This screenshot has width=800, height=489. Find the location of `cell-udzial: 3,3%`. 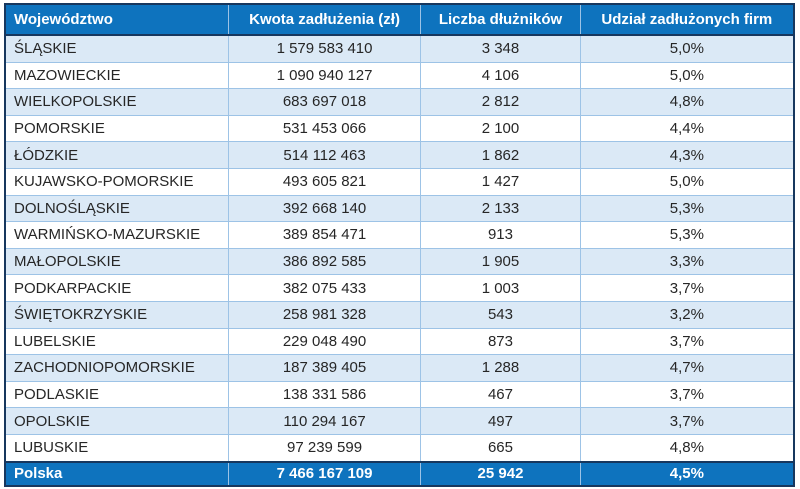

cell-udzial: 3,3% is located at coordinates (686, 261).